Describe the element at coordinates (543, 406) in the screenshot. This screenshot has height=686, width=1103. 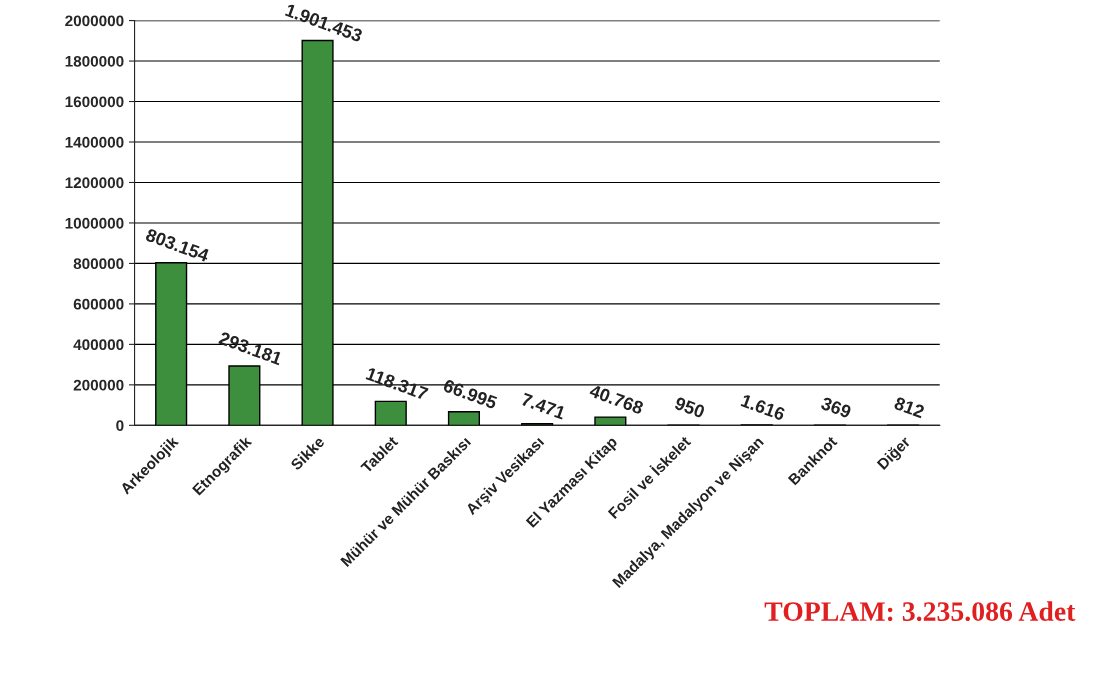
I see `data-label: 7.471` at that location.